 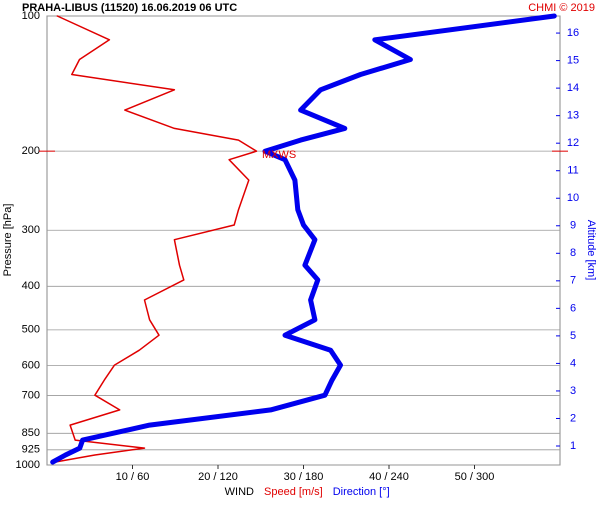 What do you see at coordinates (573, 446) in the screenshot?
I see `y2-tick-label: 1` at bounding box center [573, 446].